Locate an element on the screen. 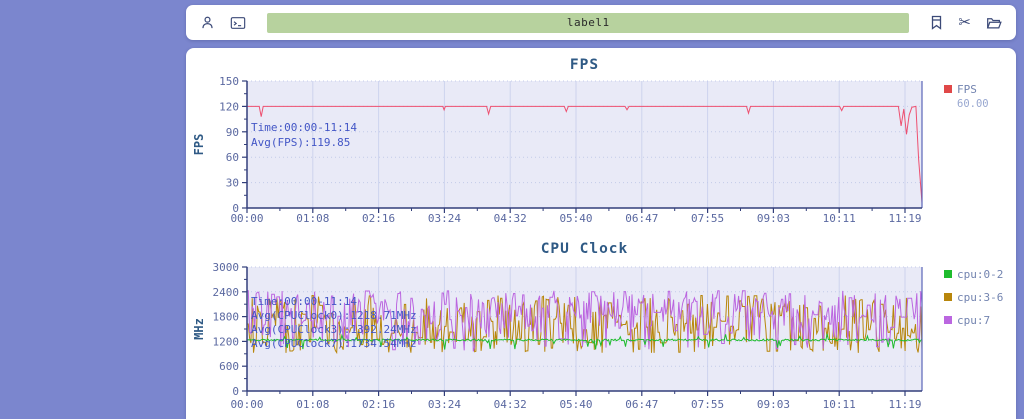 The height and width of the screenshot is (419, 1024). series-cpu:7 is located at coordinates (584, 321).